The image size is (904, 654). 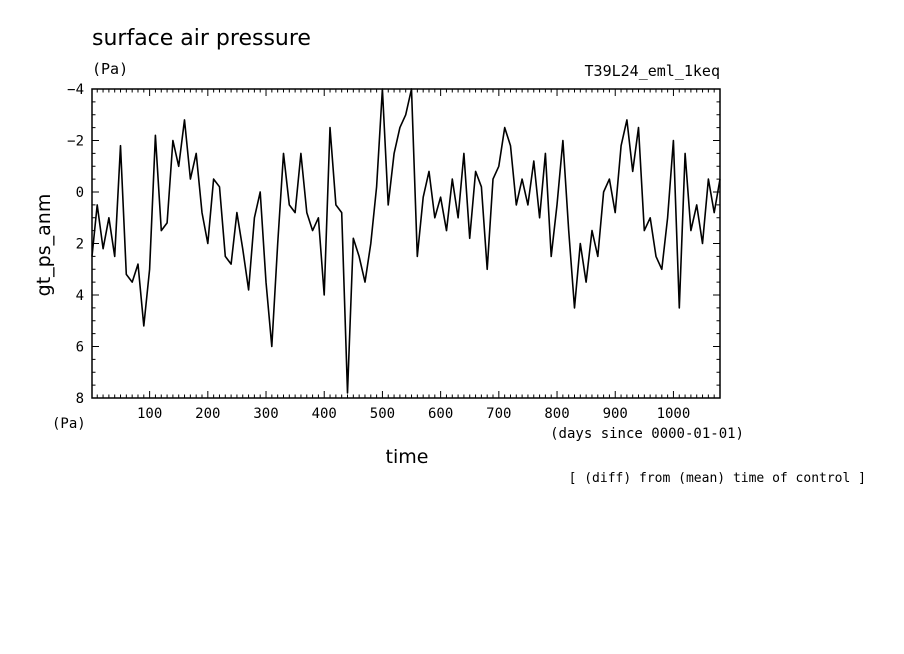 What do you see at coordinates (80, 296) in the screenshot?
I see `y-tick-label: 4` at bounding box center [80, 296].